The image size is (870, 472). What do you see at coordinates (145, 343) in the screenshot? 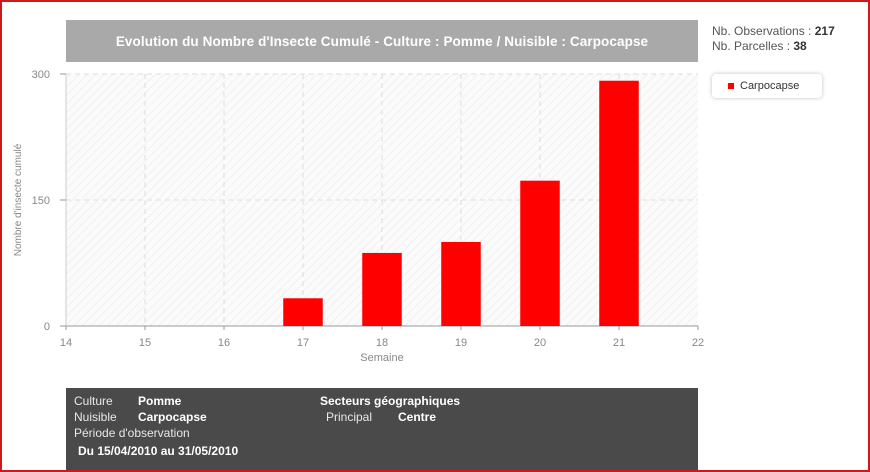
I see `x-tick-label: 15` at bounding box center [145, 343].